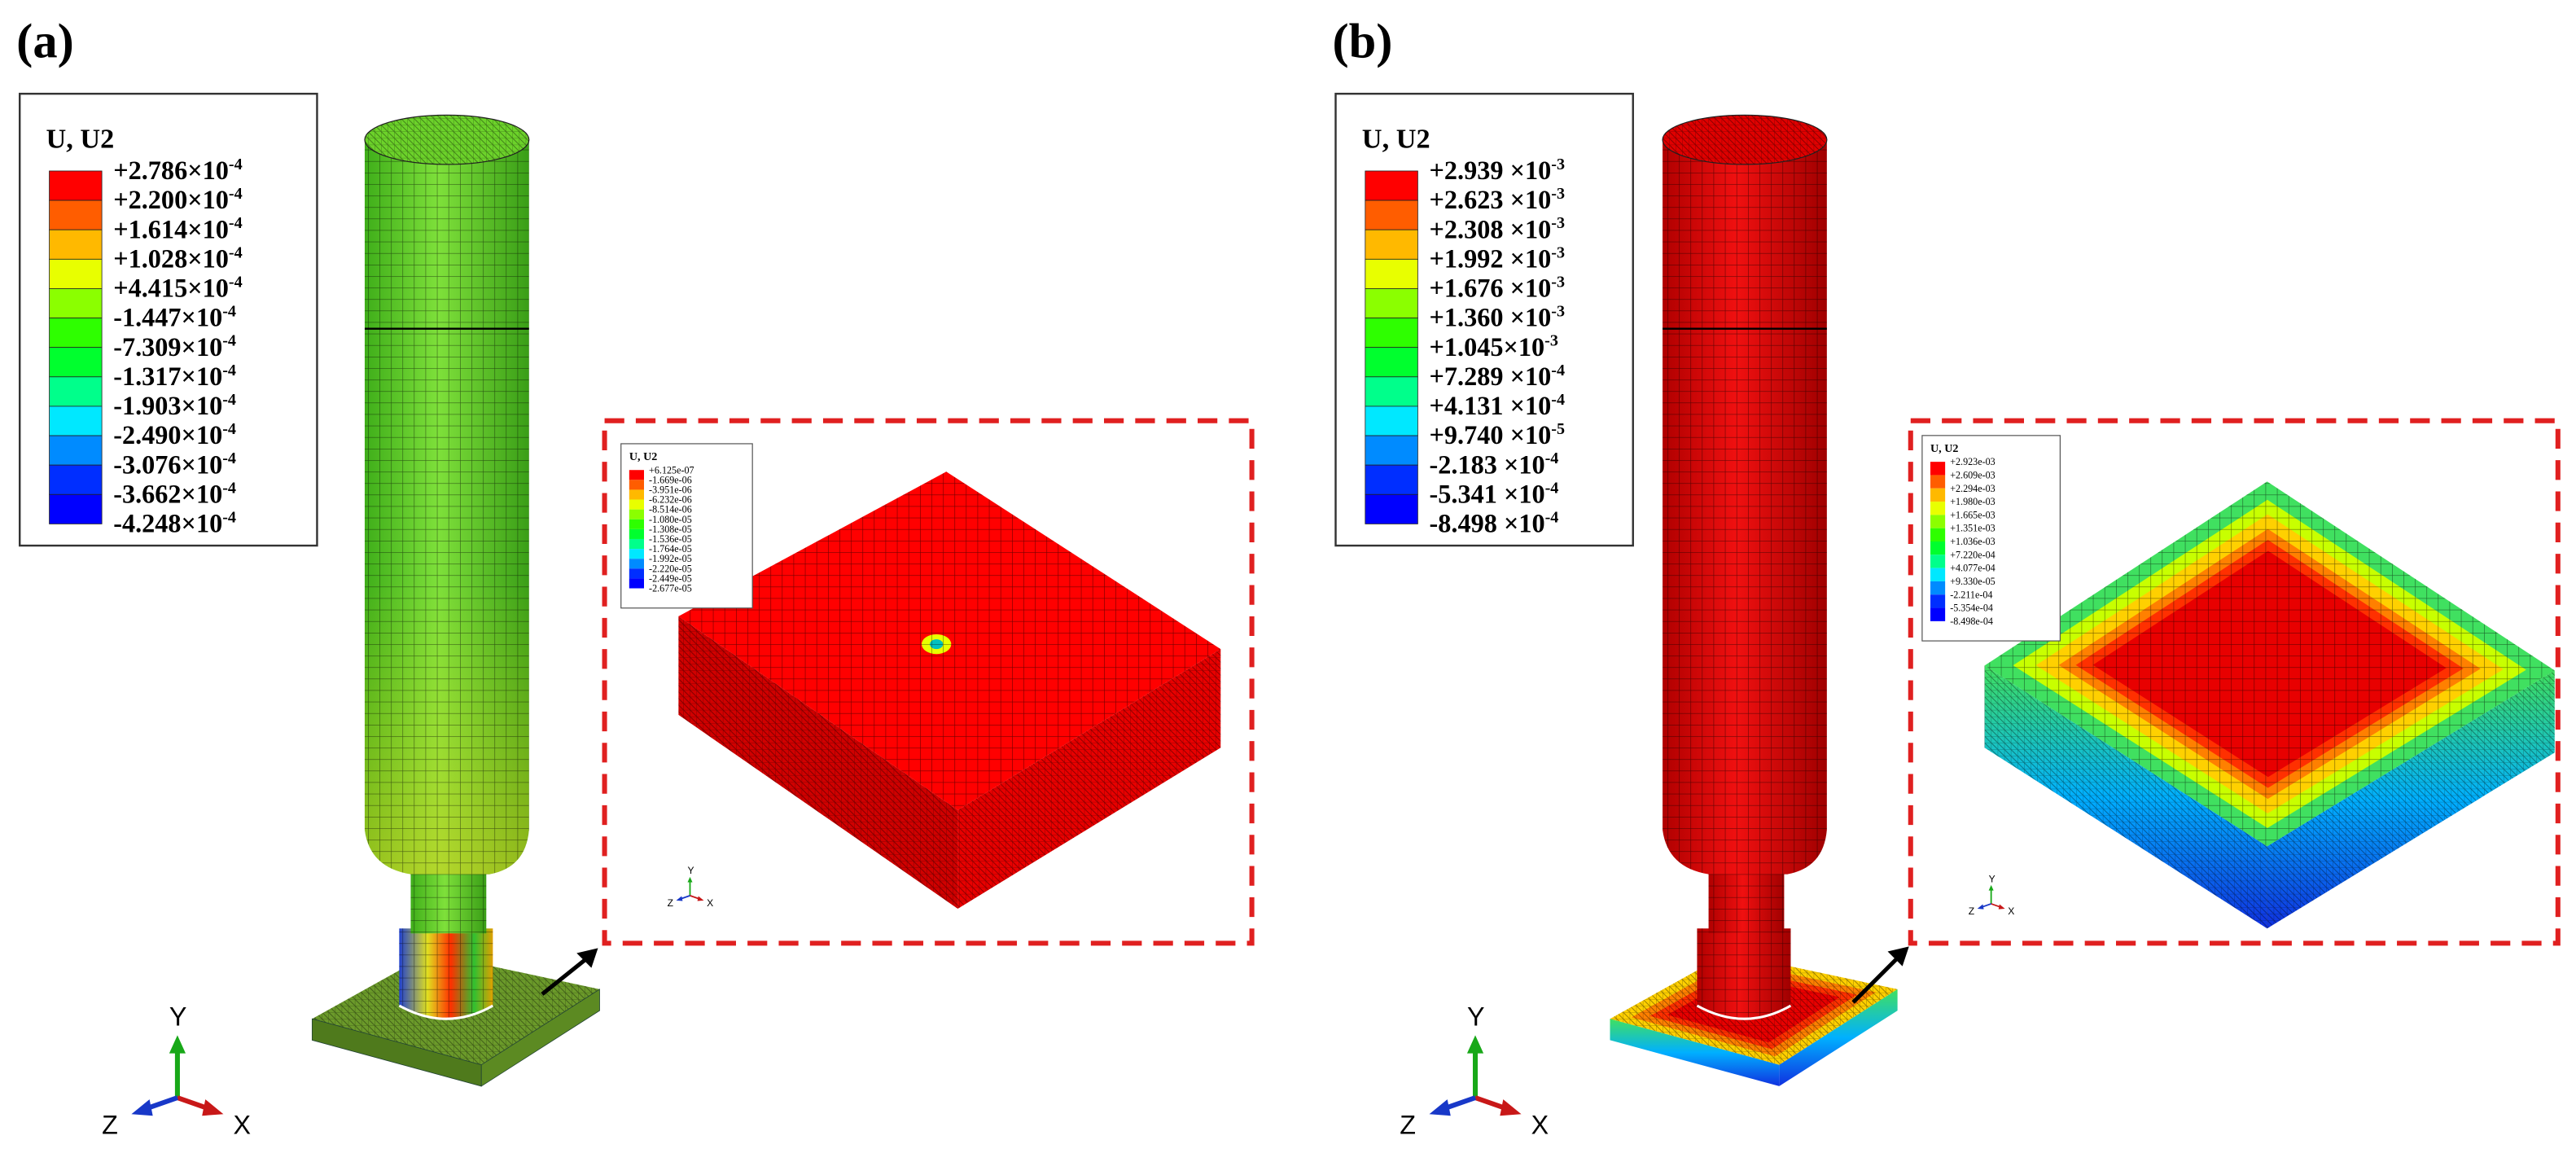 This screenshot has height=1175, width=2576. Describe the element at coordinates (671, 903) in the screenshot. I see `axis-label: Z` at that location.